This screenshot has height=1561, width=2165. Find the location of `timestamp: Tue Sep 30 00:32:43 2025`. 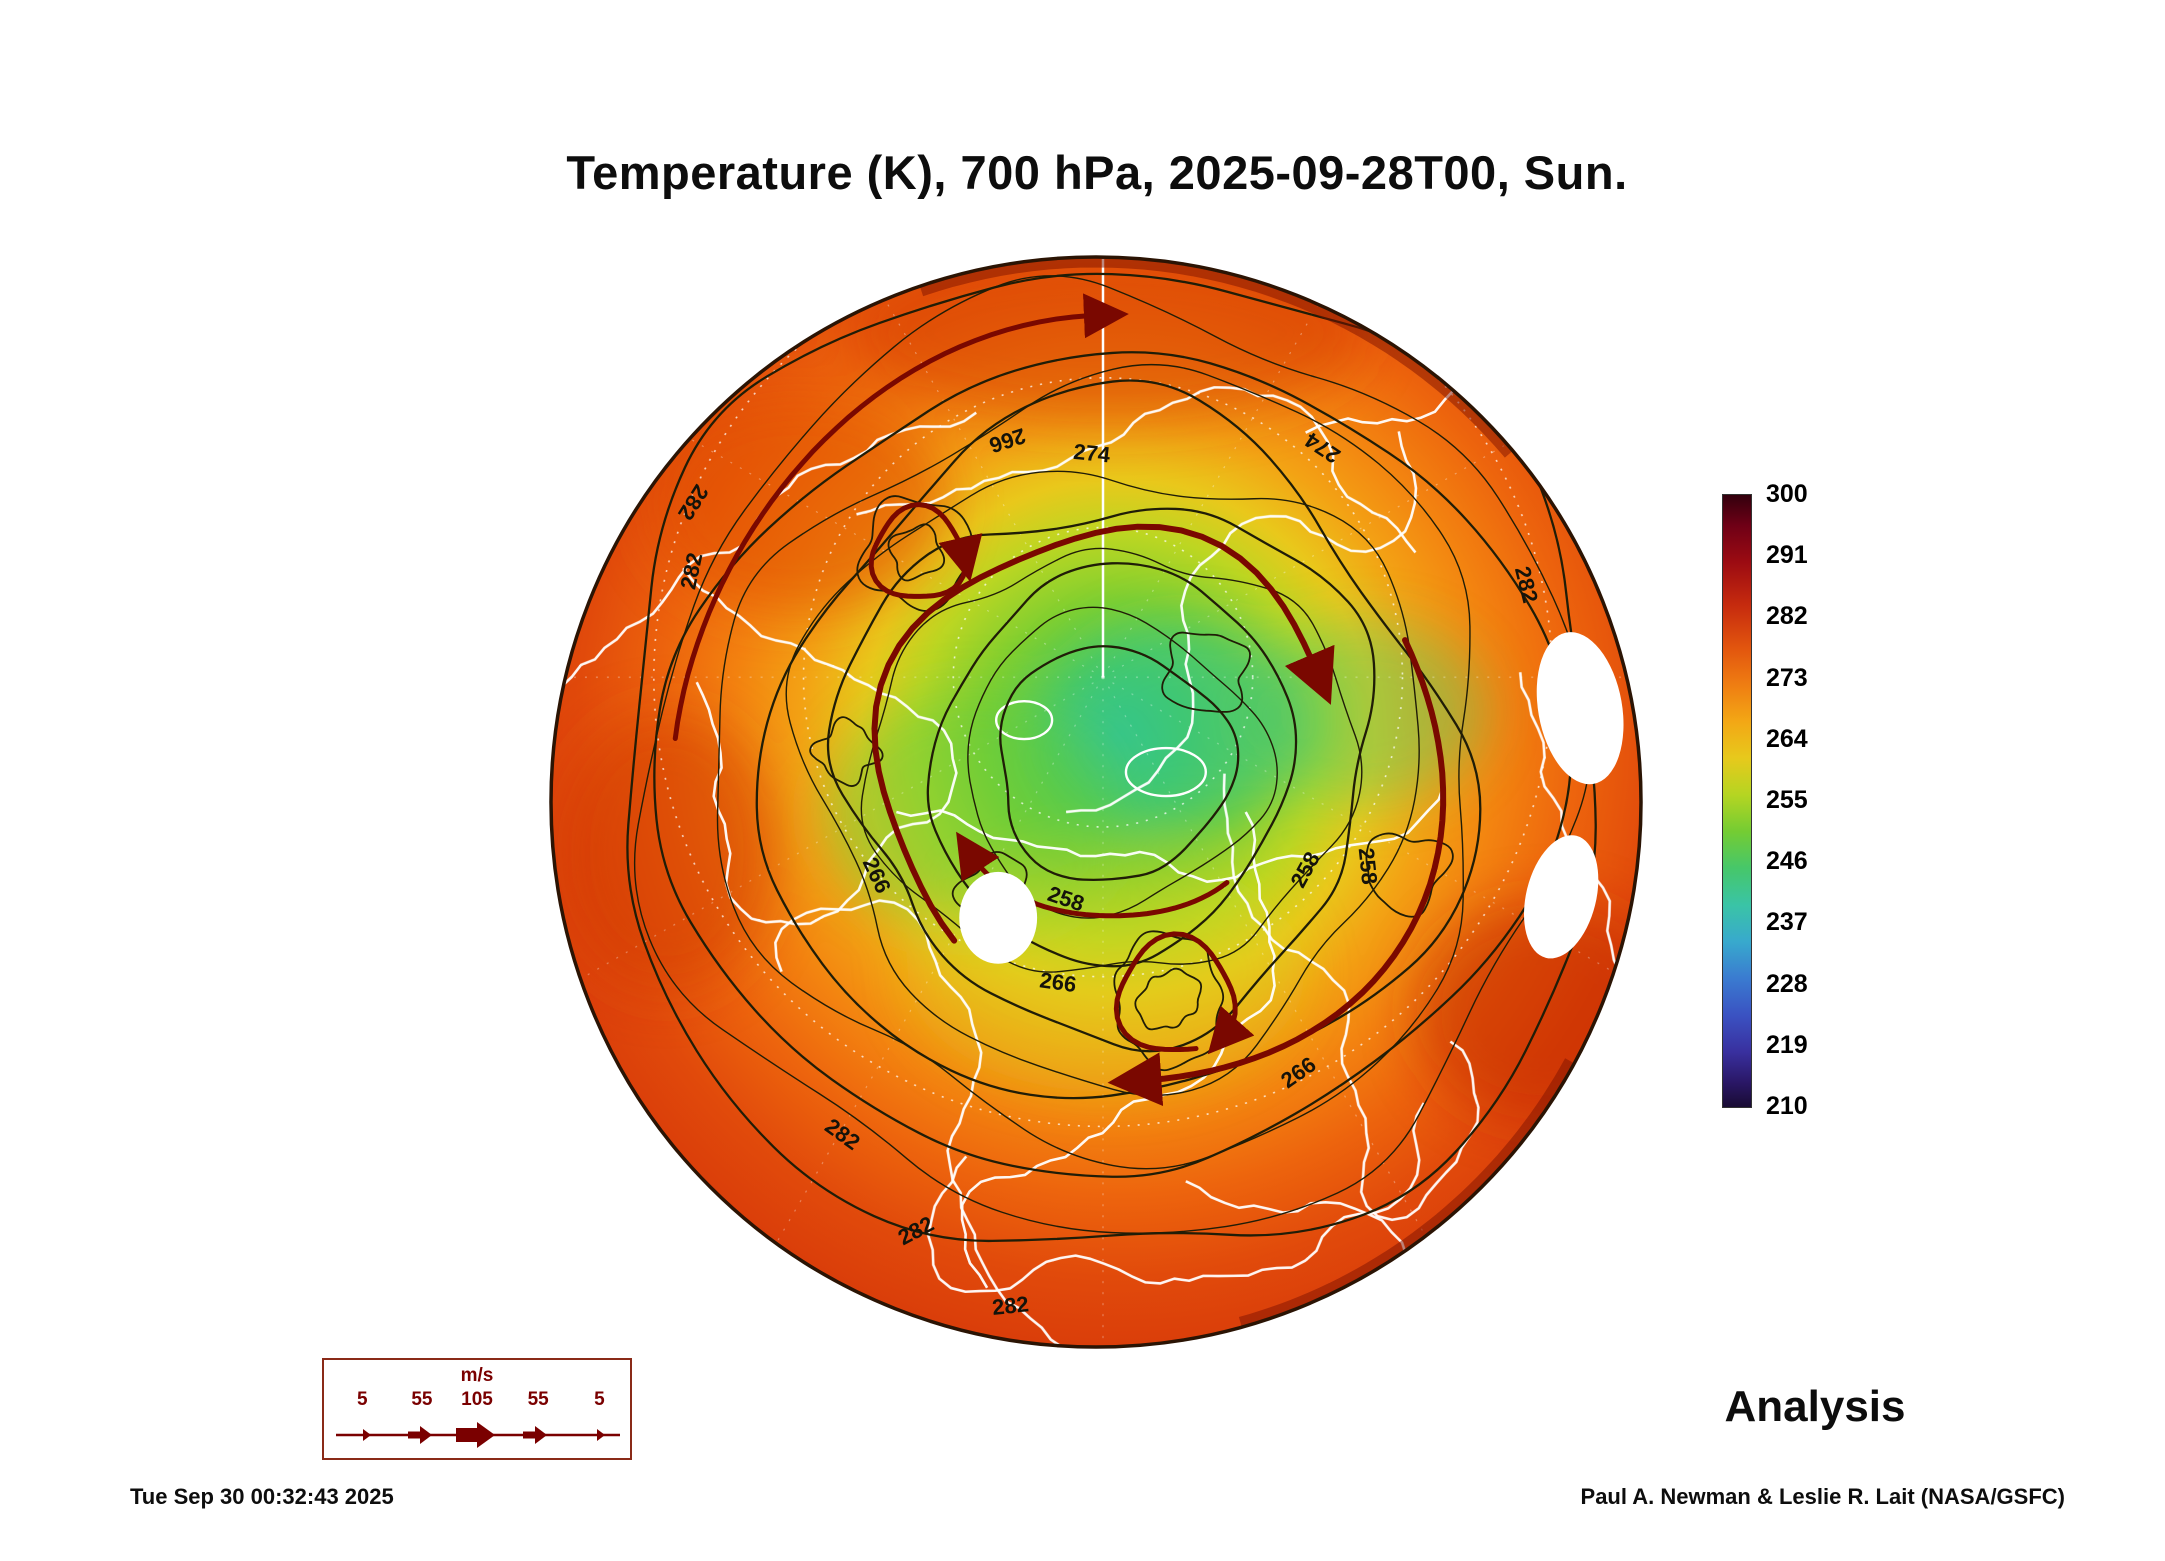

timestamp: Tue Sep 30 00:32:43 2025 is located at coordinates (262, 1496).